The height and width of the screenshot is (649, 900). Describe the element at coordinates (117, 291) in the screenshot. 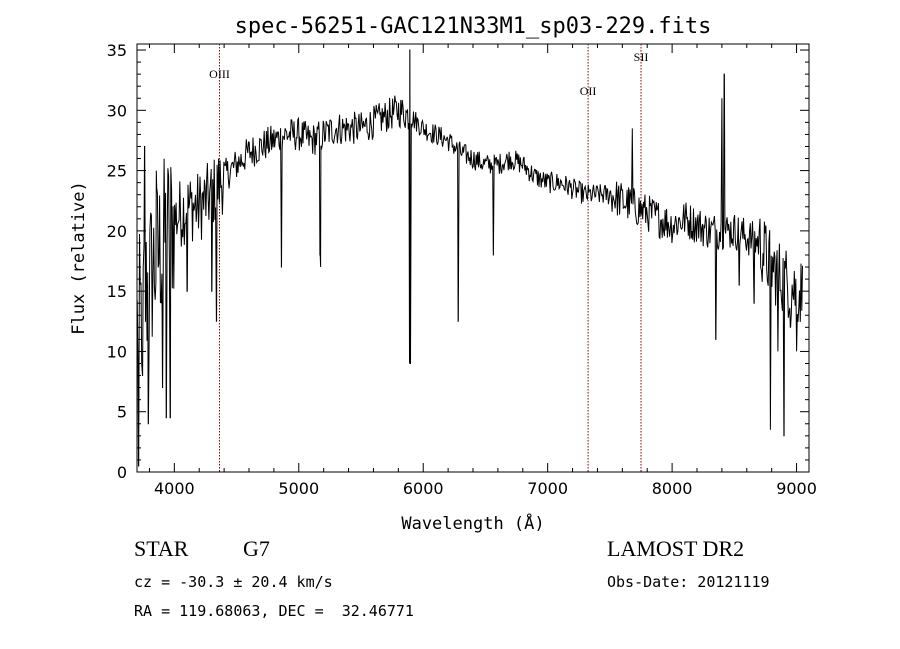

I see `y-tick-label: 15` at that location.